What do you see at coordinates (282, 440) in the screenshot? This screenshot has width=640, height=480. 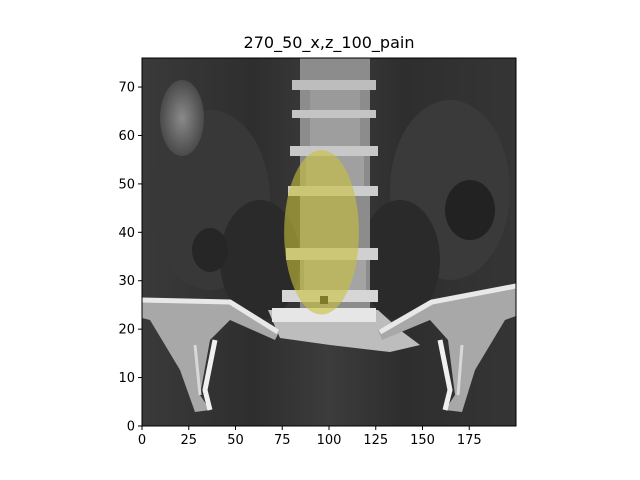 I see `x-tick-label: 75` at bounding box center [282, 440].